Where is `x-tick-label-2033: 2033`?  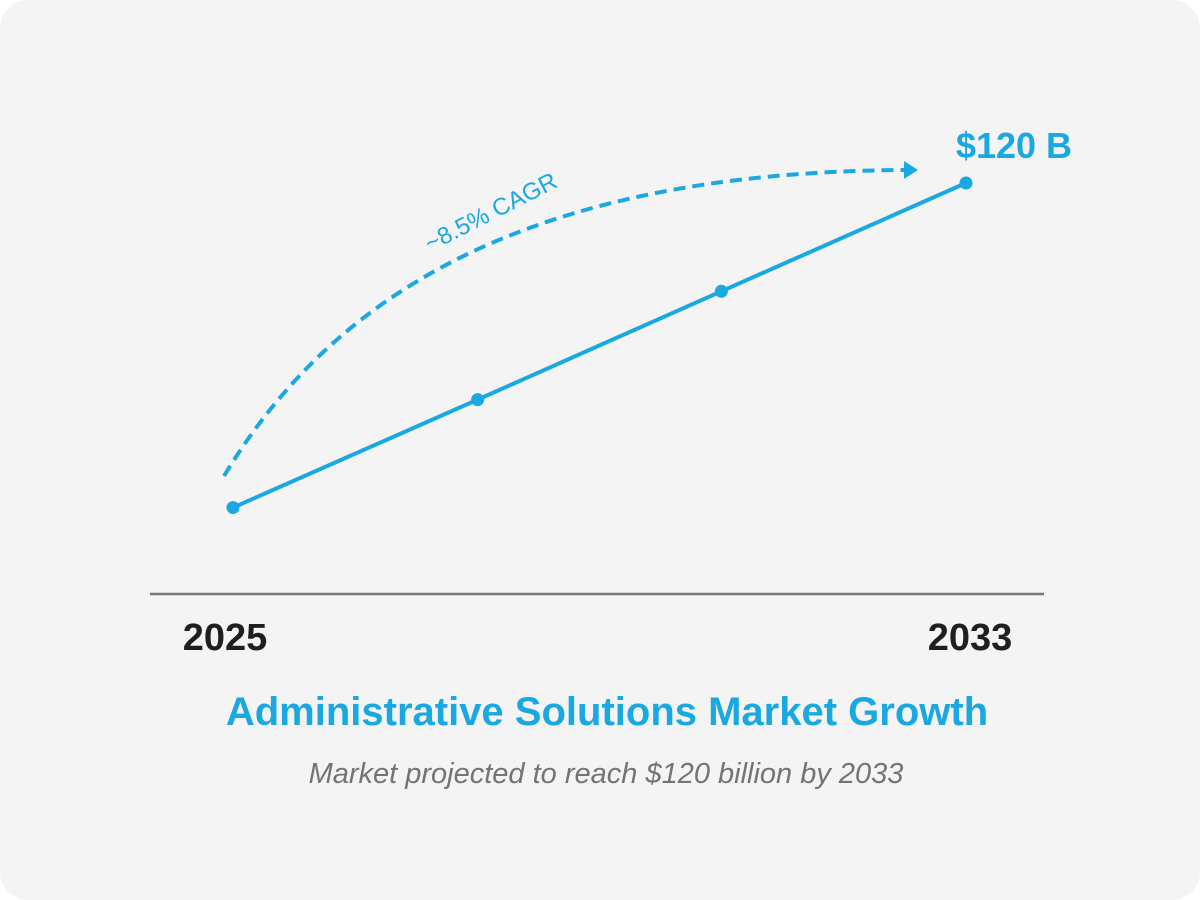 x-tick-label-2033: 2033 is located at coordinates (970, 638).